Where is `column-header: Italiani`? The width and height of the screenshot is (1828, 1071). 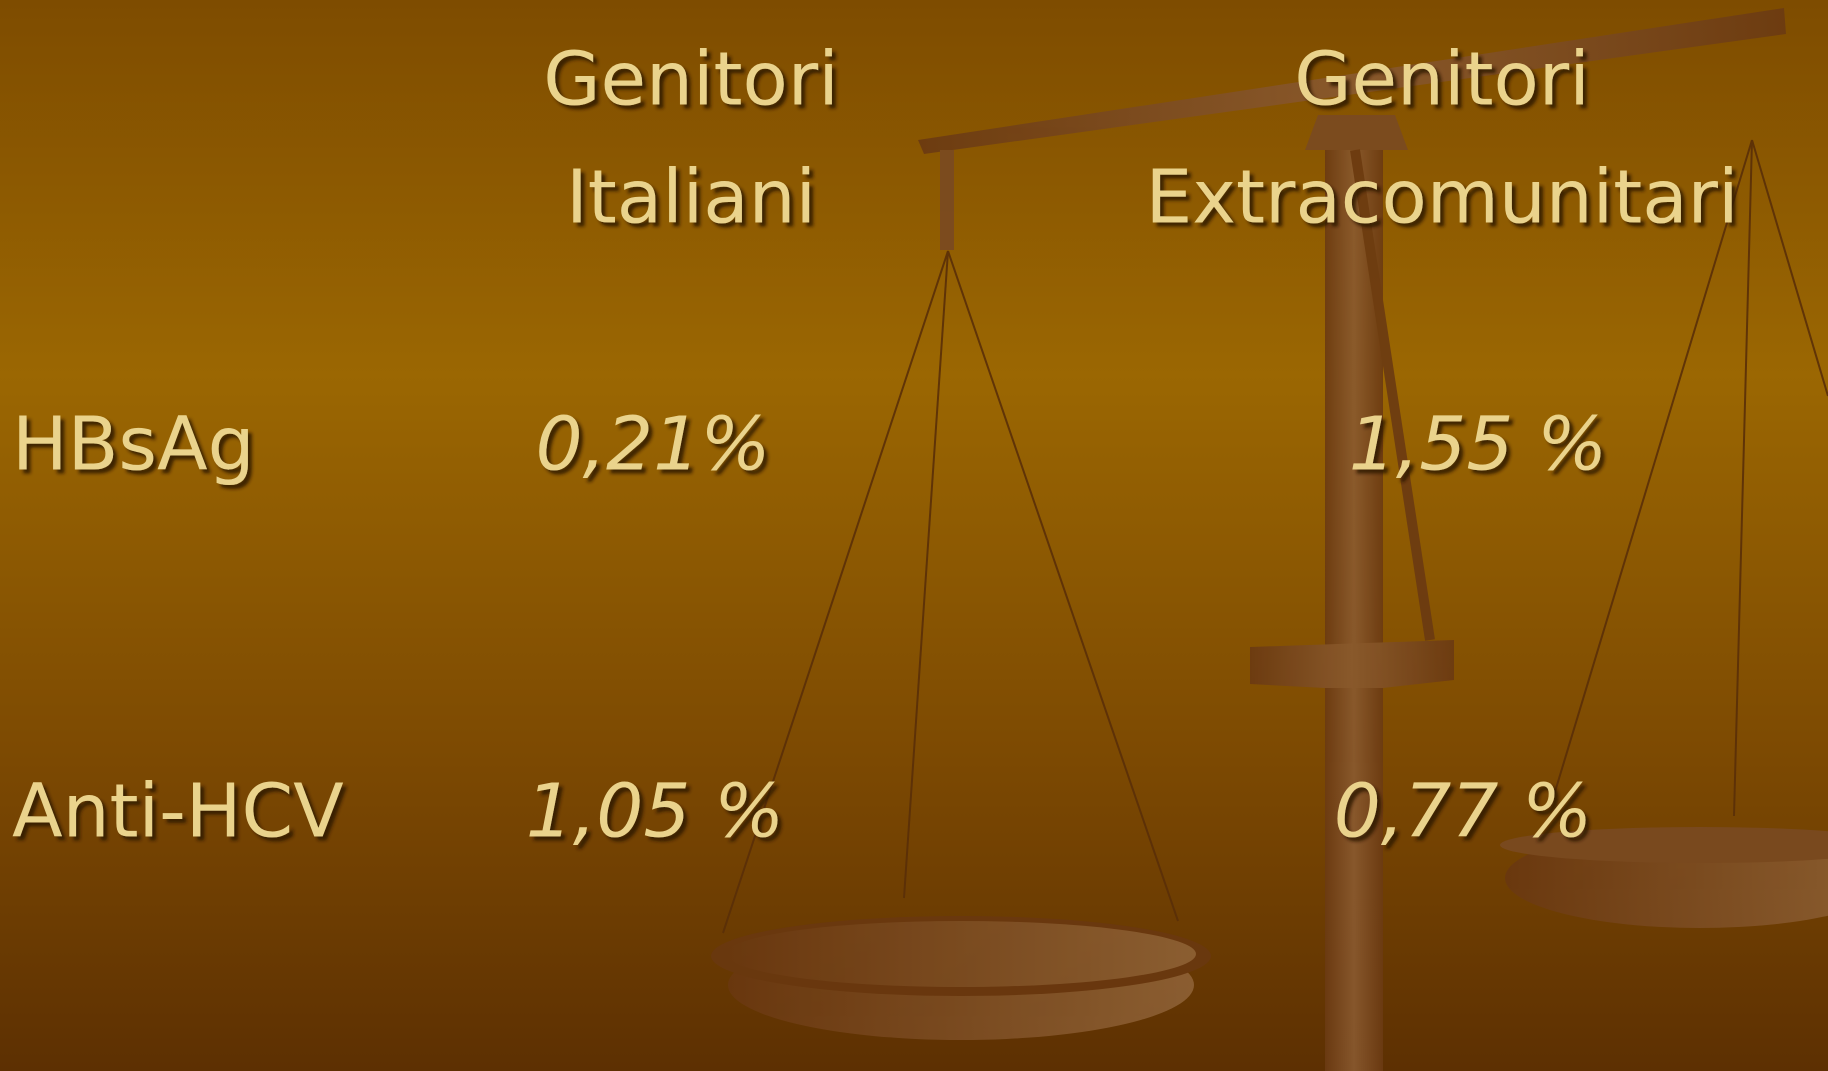 column-header: Italiani is located at coordinates (691, 198).